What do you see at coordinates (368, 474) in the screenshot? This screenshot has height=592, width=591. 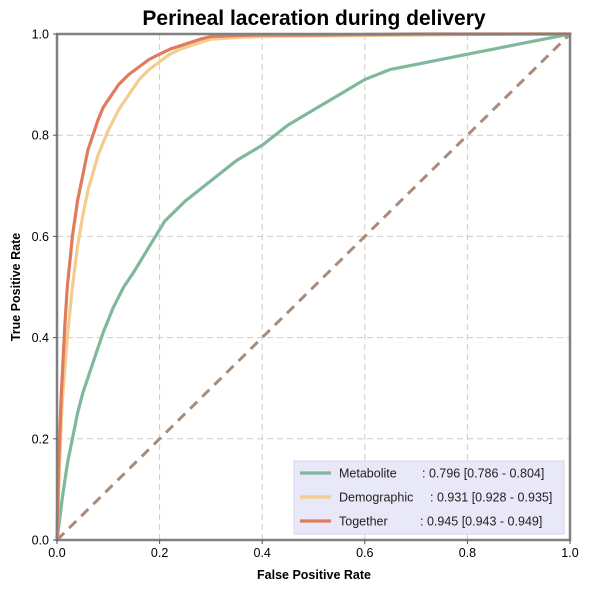 I see `legend-name-metabolite: Metabolite` at bounding box center [368, 474].